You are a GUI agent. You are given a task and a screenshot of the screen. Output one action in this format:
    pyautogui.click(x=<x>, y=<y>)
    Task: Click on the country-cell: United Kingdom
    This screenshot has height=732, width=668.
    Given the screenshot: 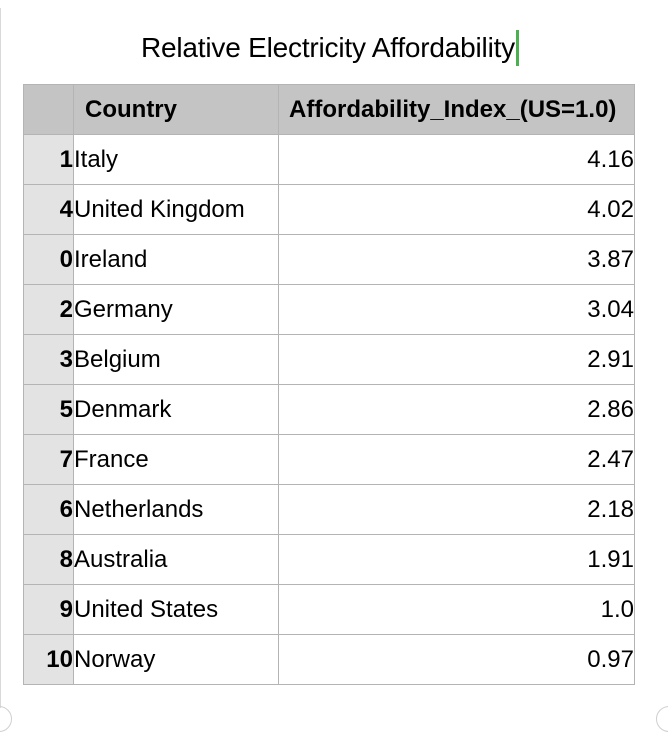 What is the action you would take?
    pyautogui.click(x=176, y=209)
    